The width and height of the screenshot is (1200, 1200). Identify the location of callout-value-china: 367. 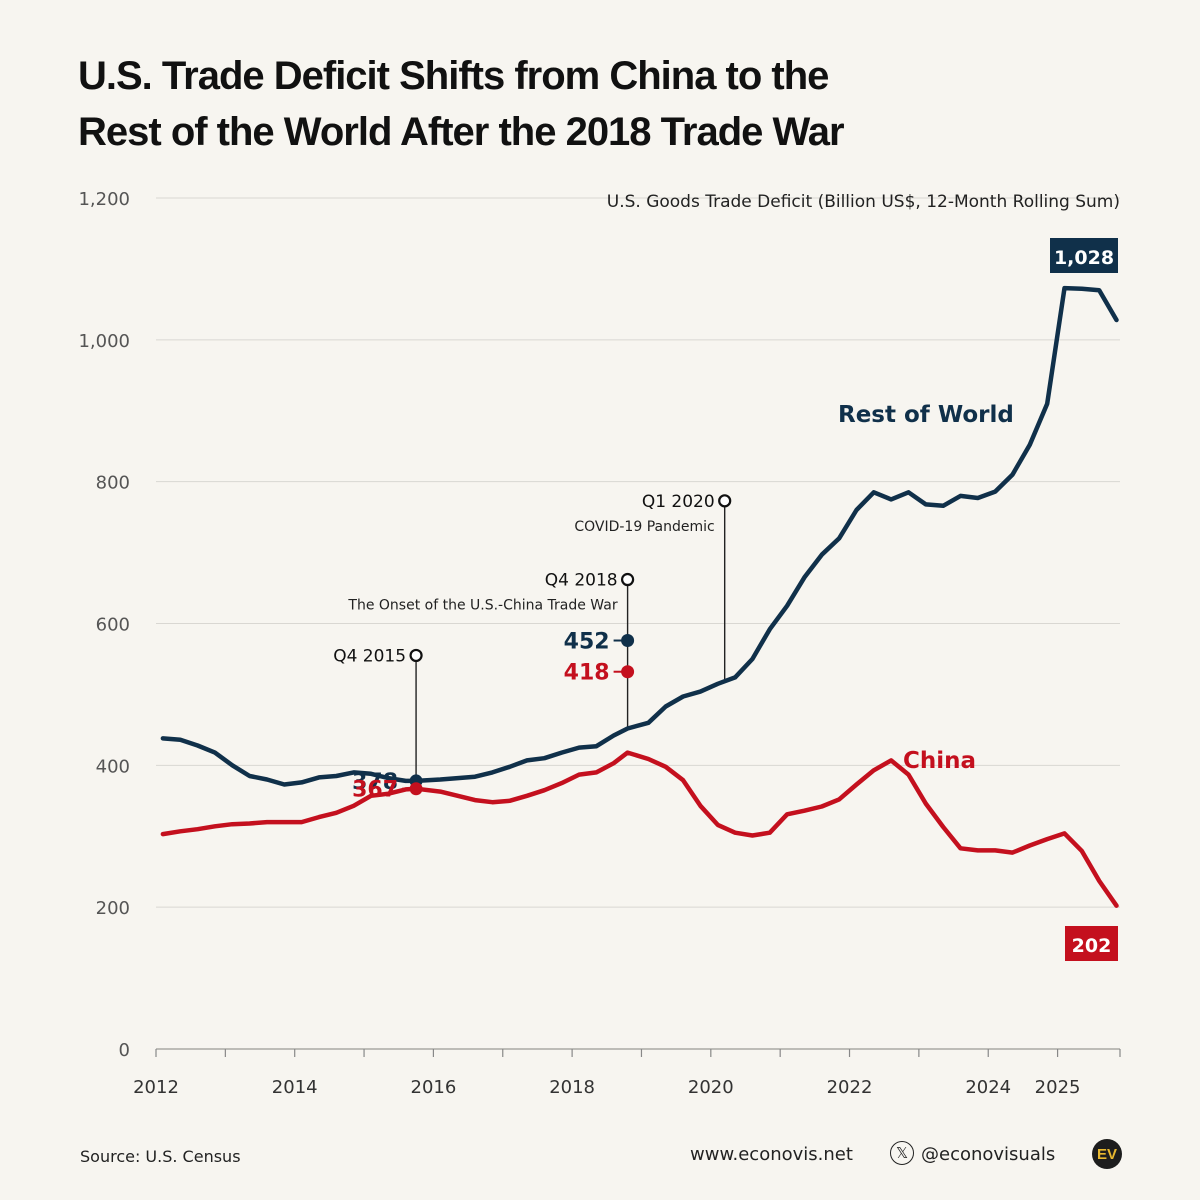
(375, 790).